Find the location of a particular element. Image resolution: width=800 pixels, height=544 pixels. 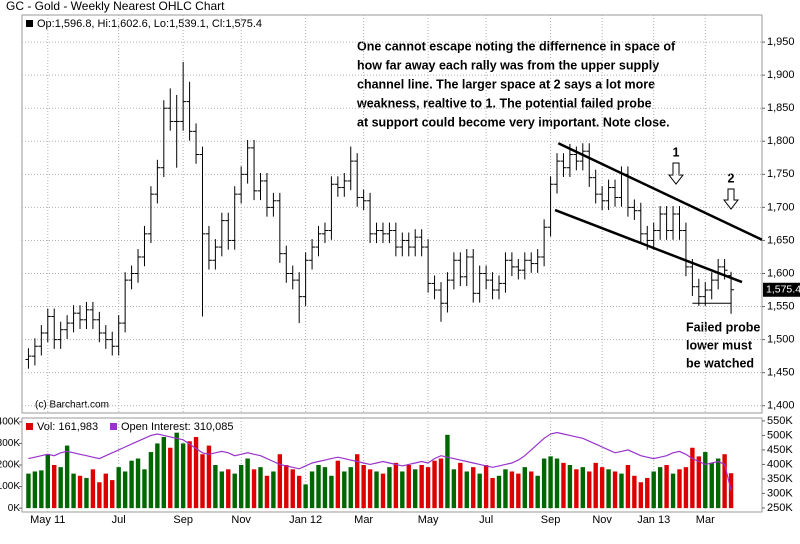

x-tick-label: Jan 12 is located at coordinates (305, 520).